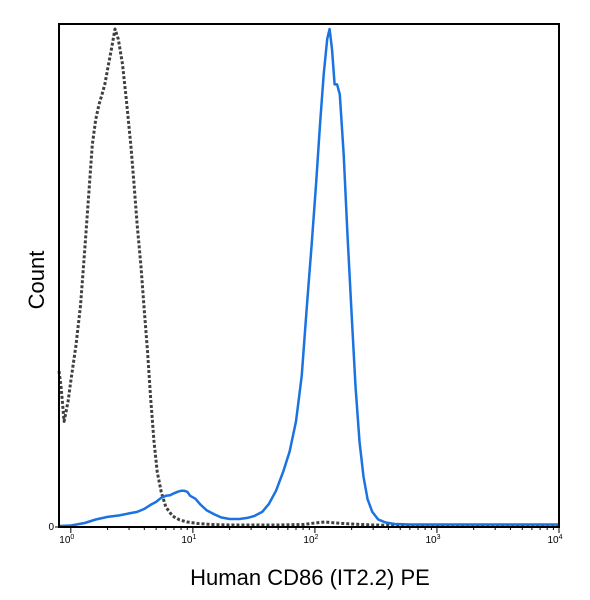  Describe the element at coordinates (432, 540) in the screenshot. I see `x-tick-label: 10³` at that location.